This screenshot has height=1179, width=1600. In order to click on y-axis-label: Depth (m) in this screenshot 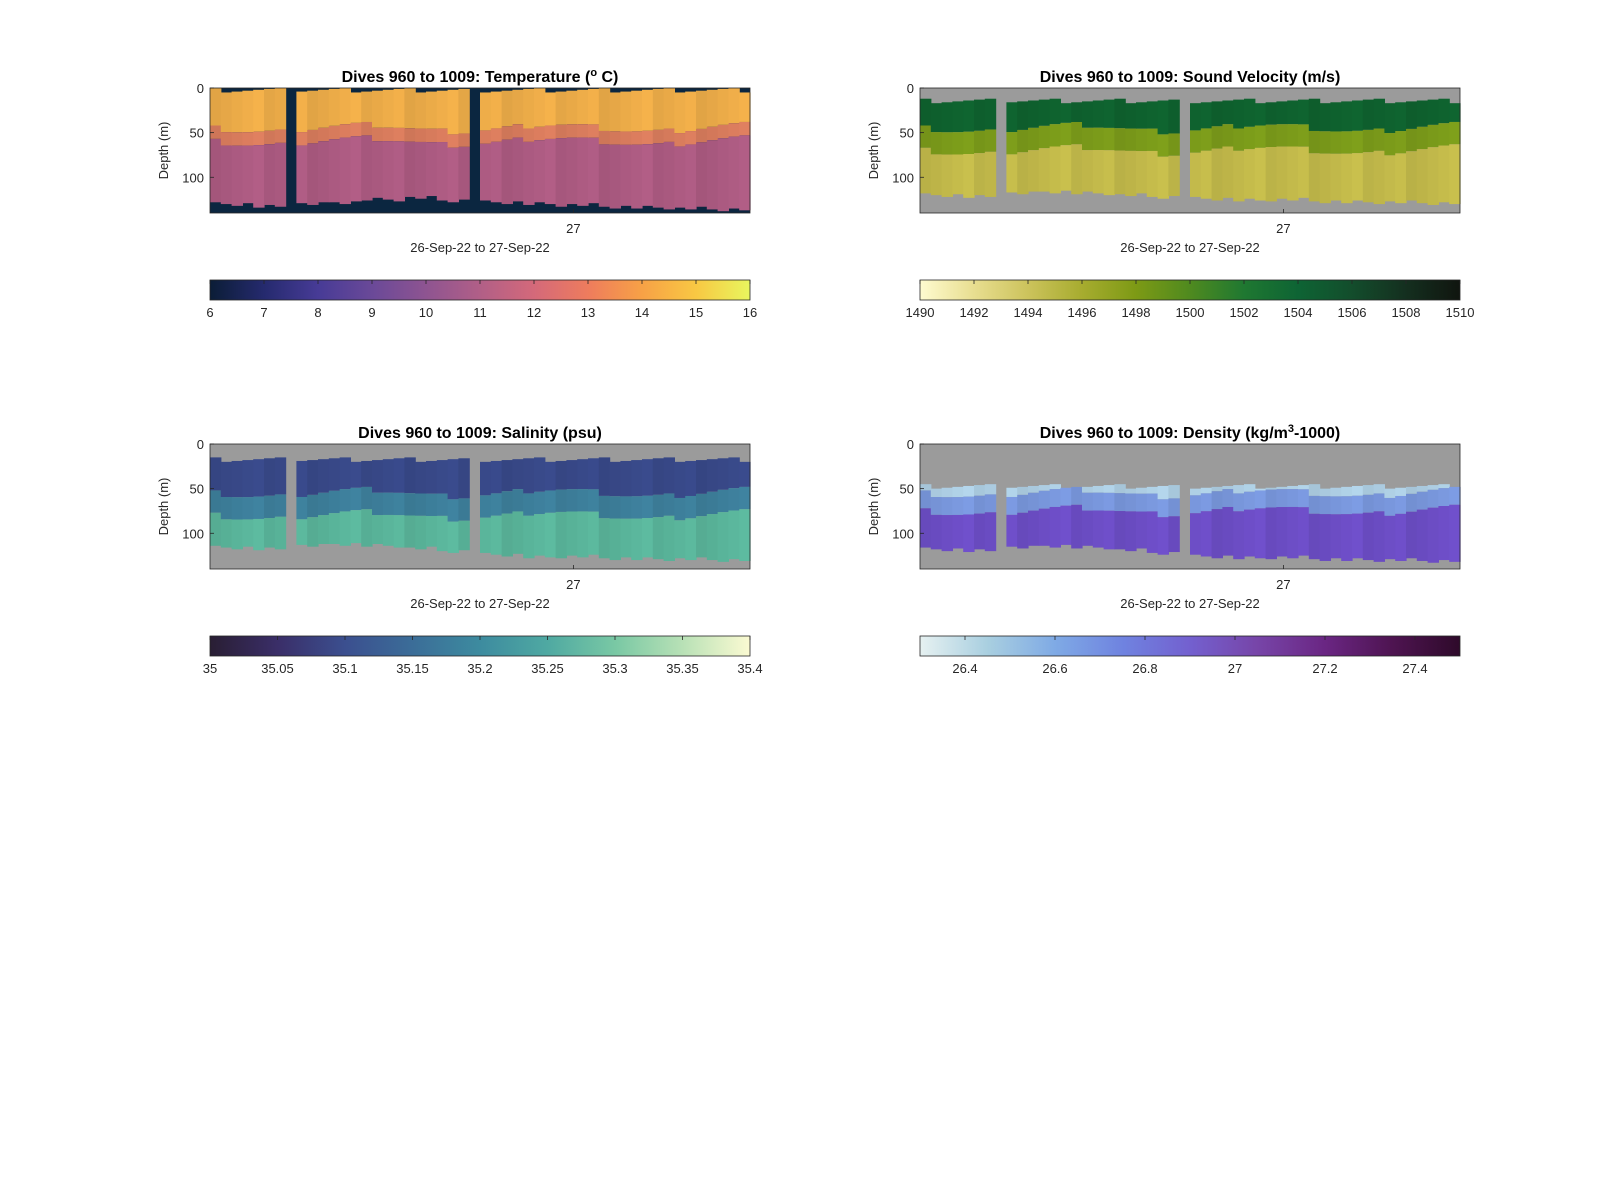, I will do `click(873, 507)`.